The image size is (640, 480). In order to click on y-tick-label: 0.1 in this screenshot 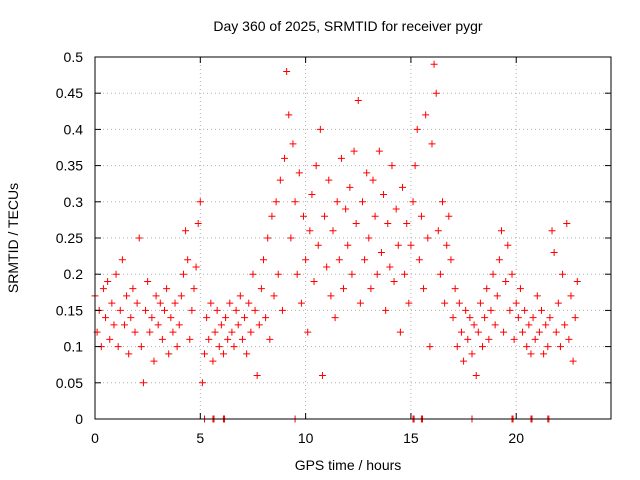, I will do `click(74, 347)`.